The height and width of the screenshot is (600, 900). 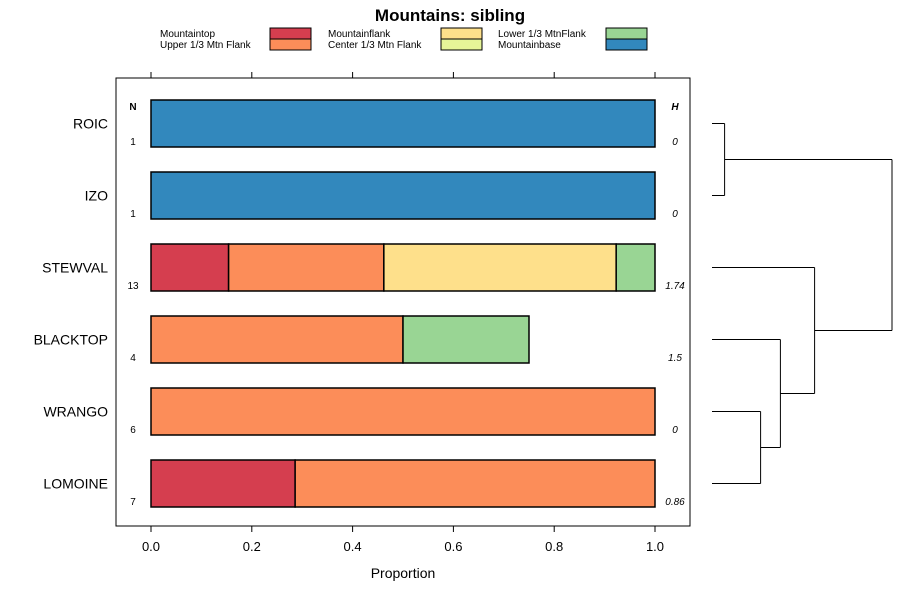 I want to click on x-tick-label: 0.0, so click(x=151, y=546).